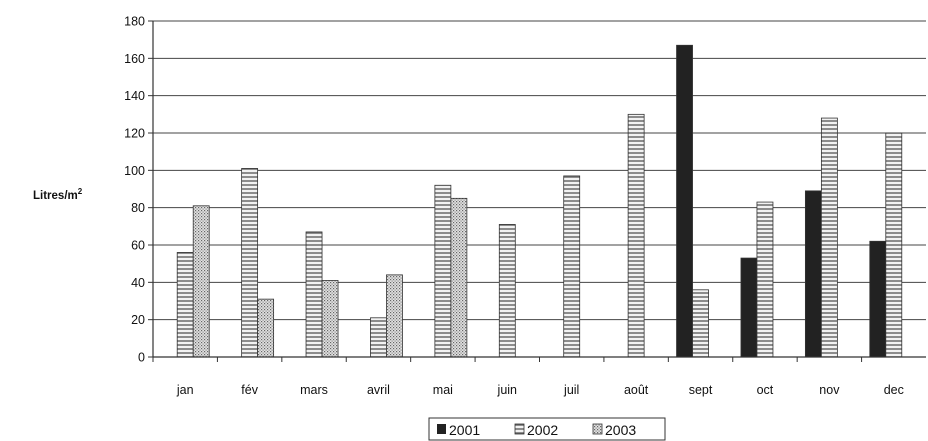 The width and height of the screenshot is (928, 441). What do you see at coordinates (464, 430) in the screenshot?
I see `legend-label-2001: 2001` at bounding box center [464, 430].